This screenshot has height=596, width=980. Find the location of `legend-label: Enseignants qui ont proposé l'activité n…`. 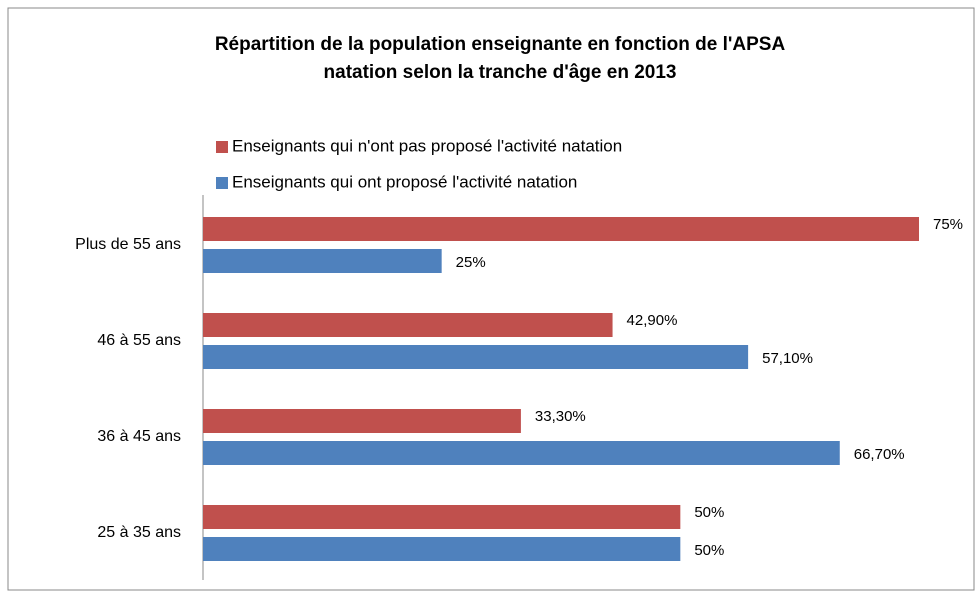

legend-label: Enseignants qui ont proposé l'activité n… is located at coordinates (404, 181).